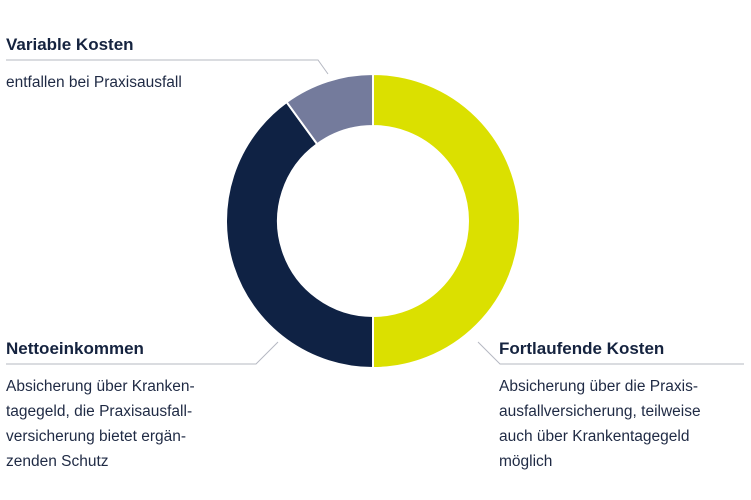 Image resolution: width=751 pixels, height=500 pixels. Describe the element at coordinates (167, 67) in the screenshot. I see `leader-variable-kosten` at that location.